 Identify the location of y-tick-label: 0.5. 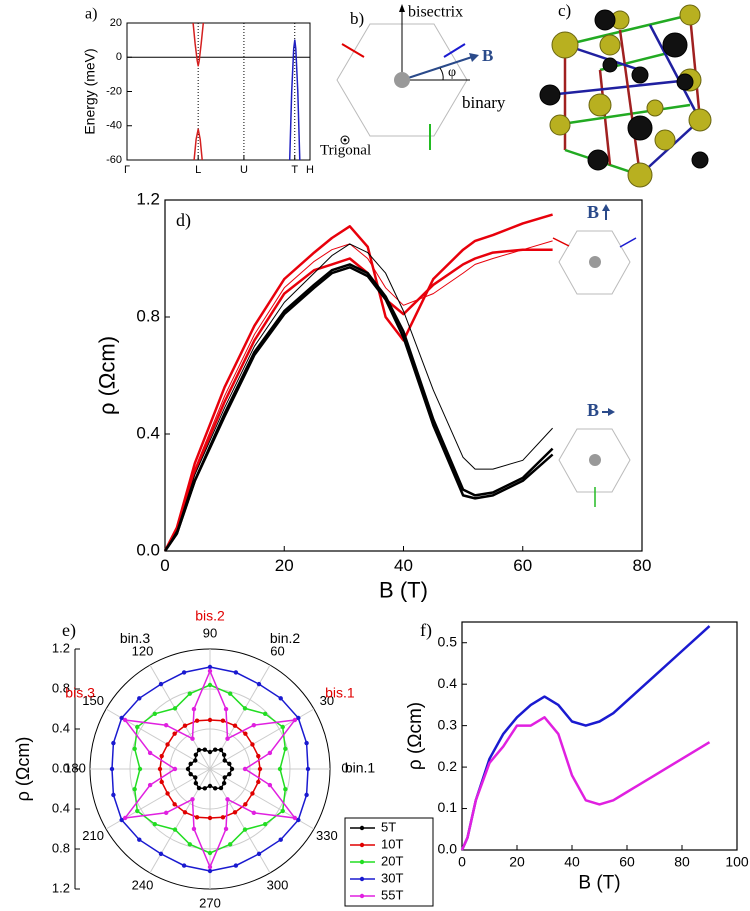
(448, 641).